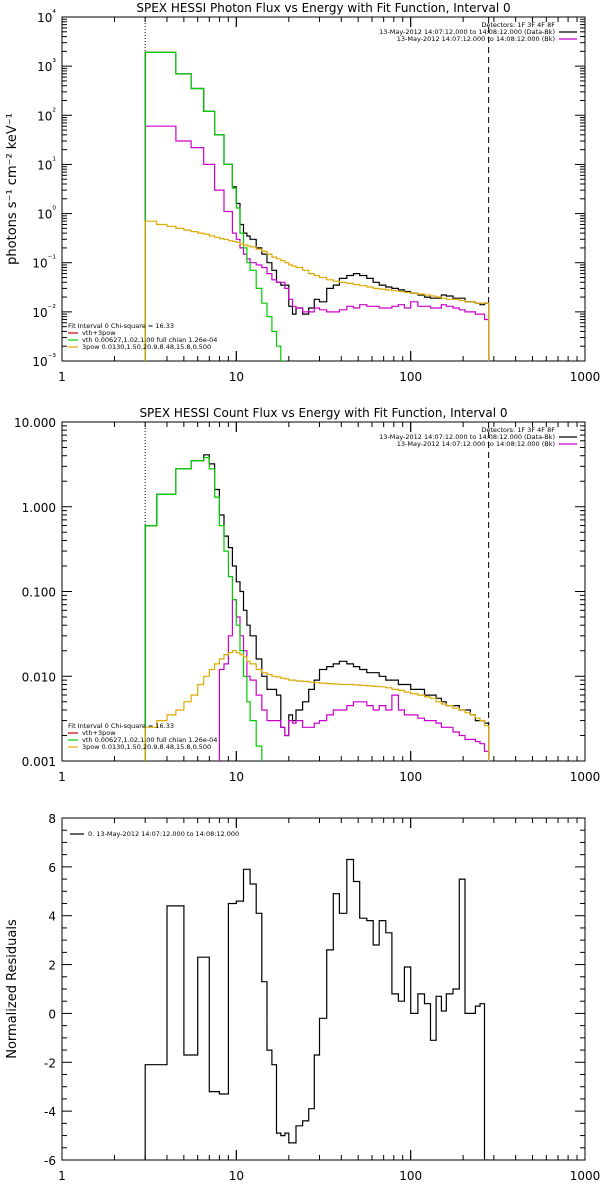  I want to click on y-tick-label: 4, so click(52, 917).